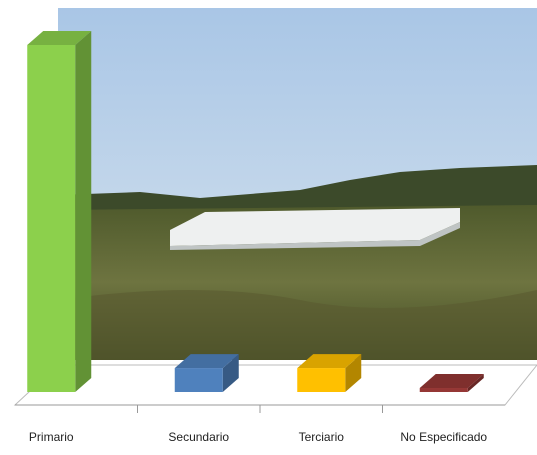  What do you see at coordinates (443, 437) in the screenshot?
I see `x-tick-label: No Especificado` at bounding box center [443, 437].